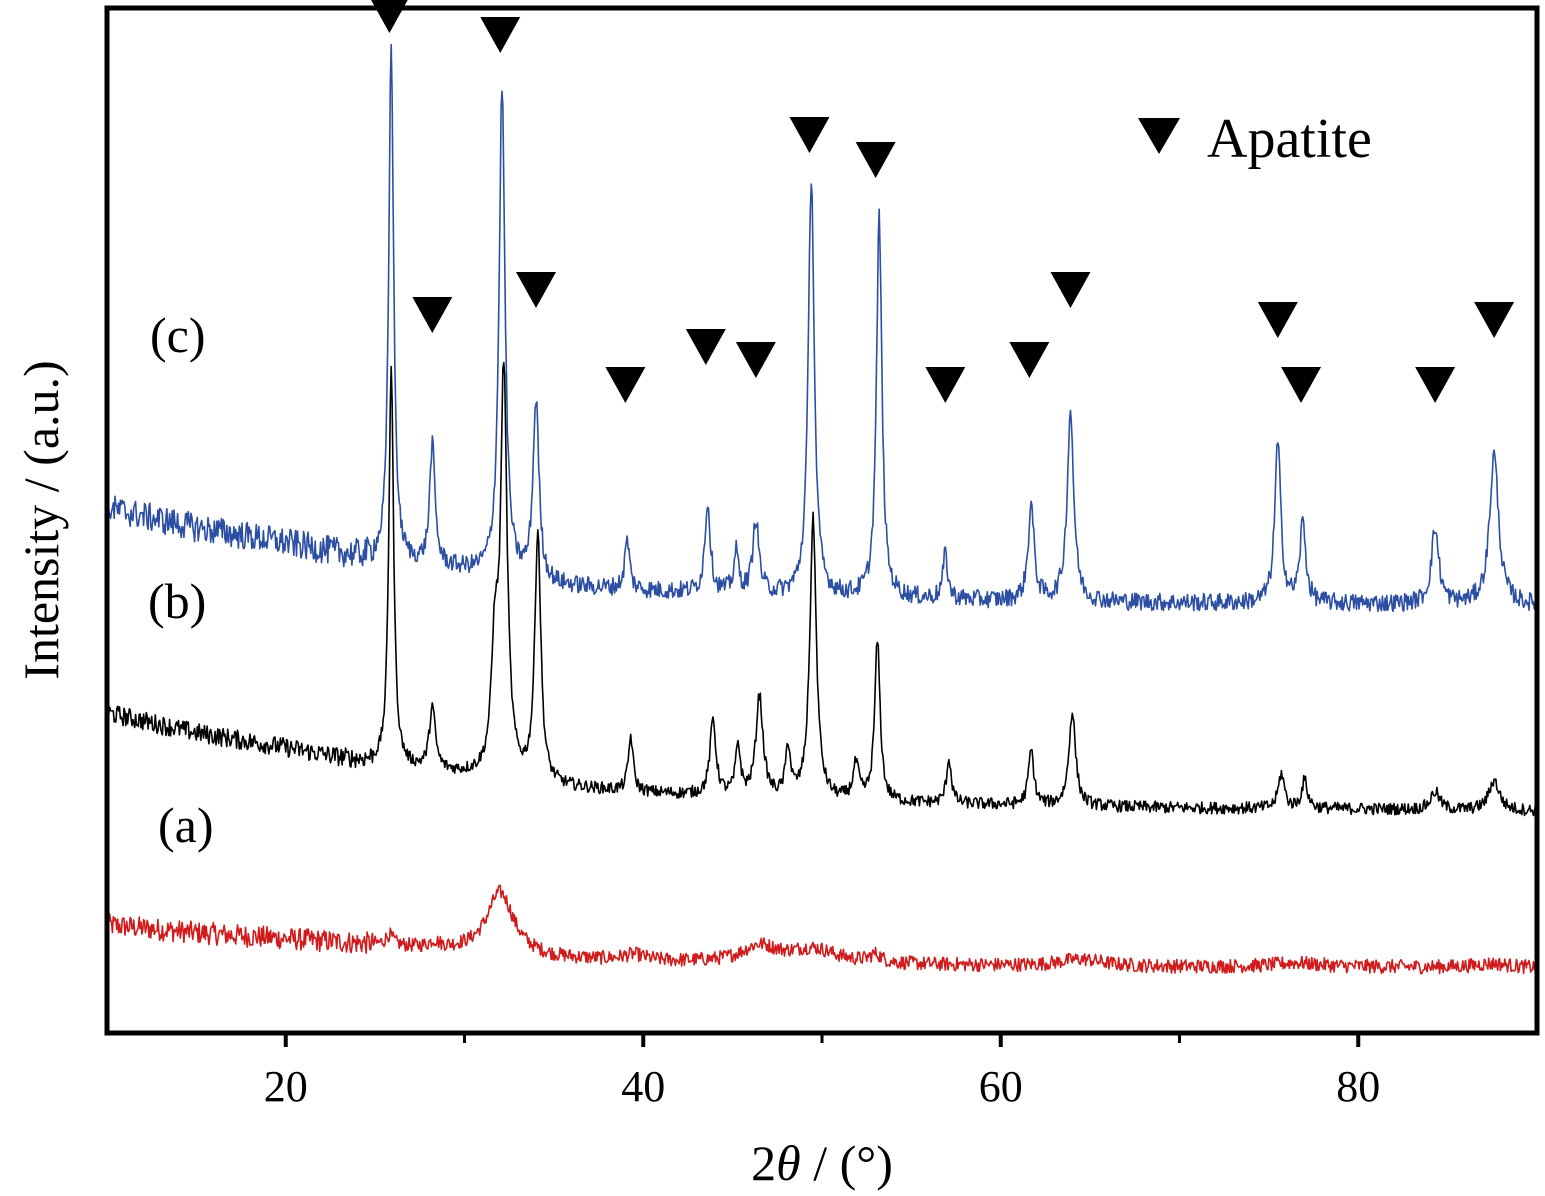 The width and height of the screenshot is (1545, 1196). Describe the element at coordinates (177, 601) in the screenshot. I see `curve-label-b: (b)` at that location.